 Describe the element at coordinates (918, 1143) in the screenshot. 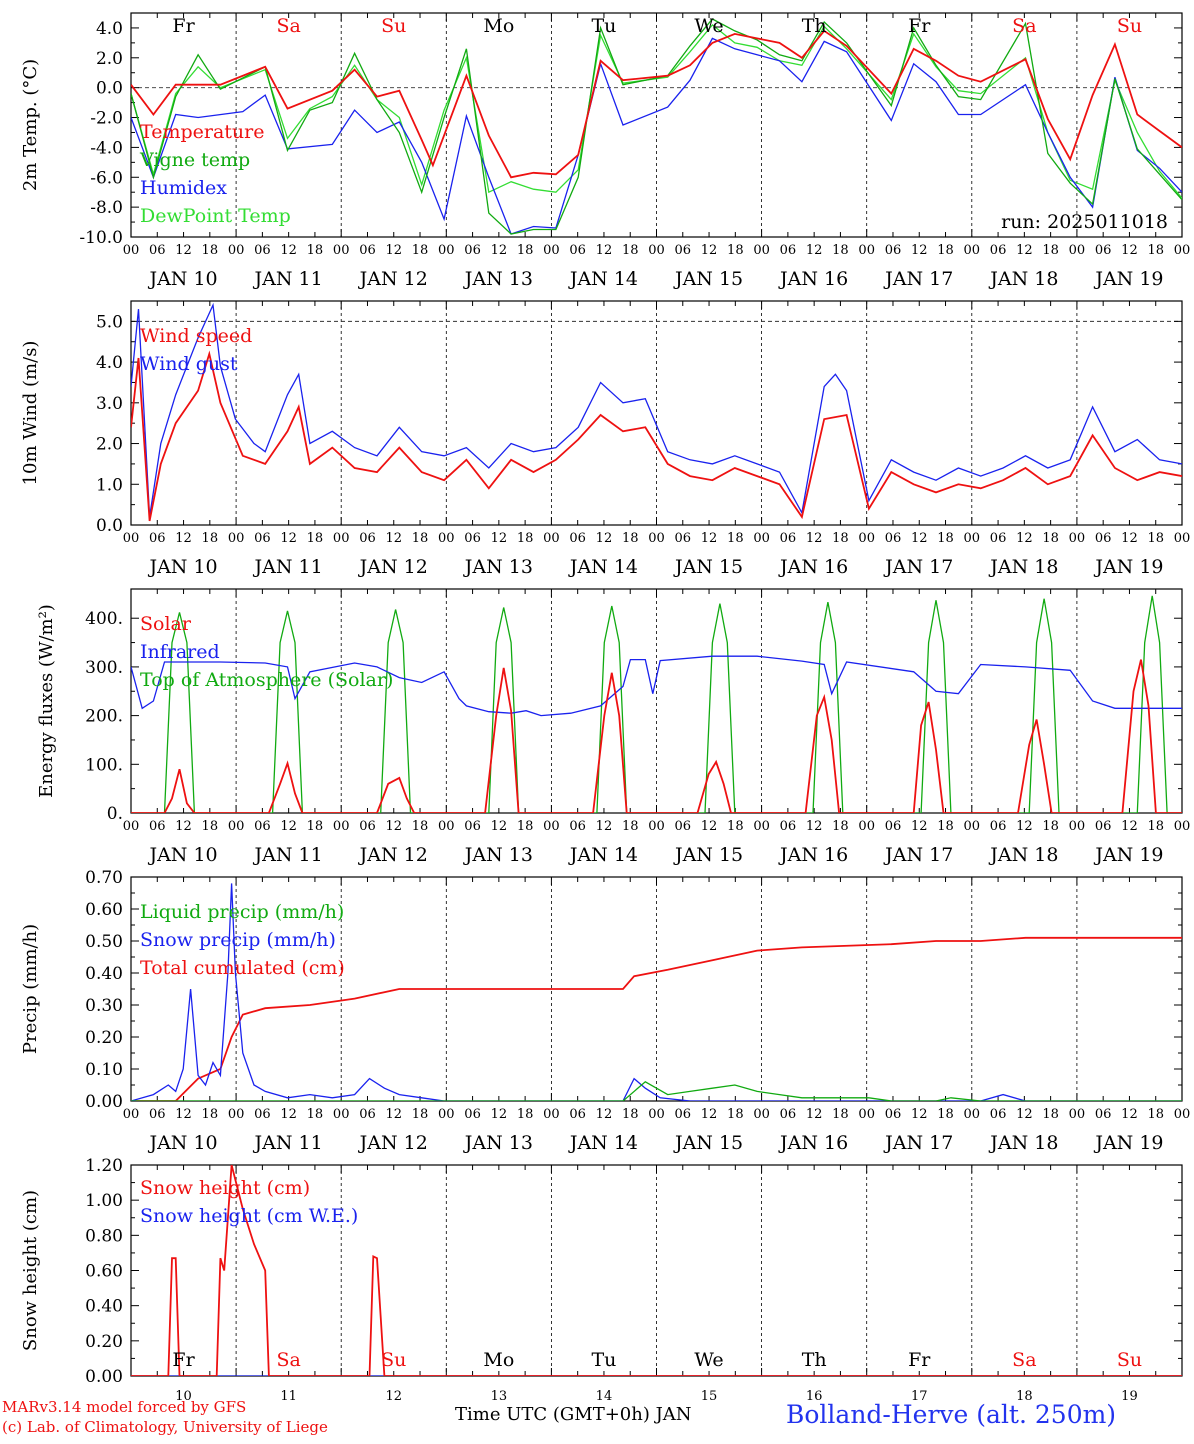

I see `date-label: JAN 17` at that location.